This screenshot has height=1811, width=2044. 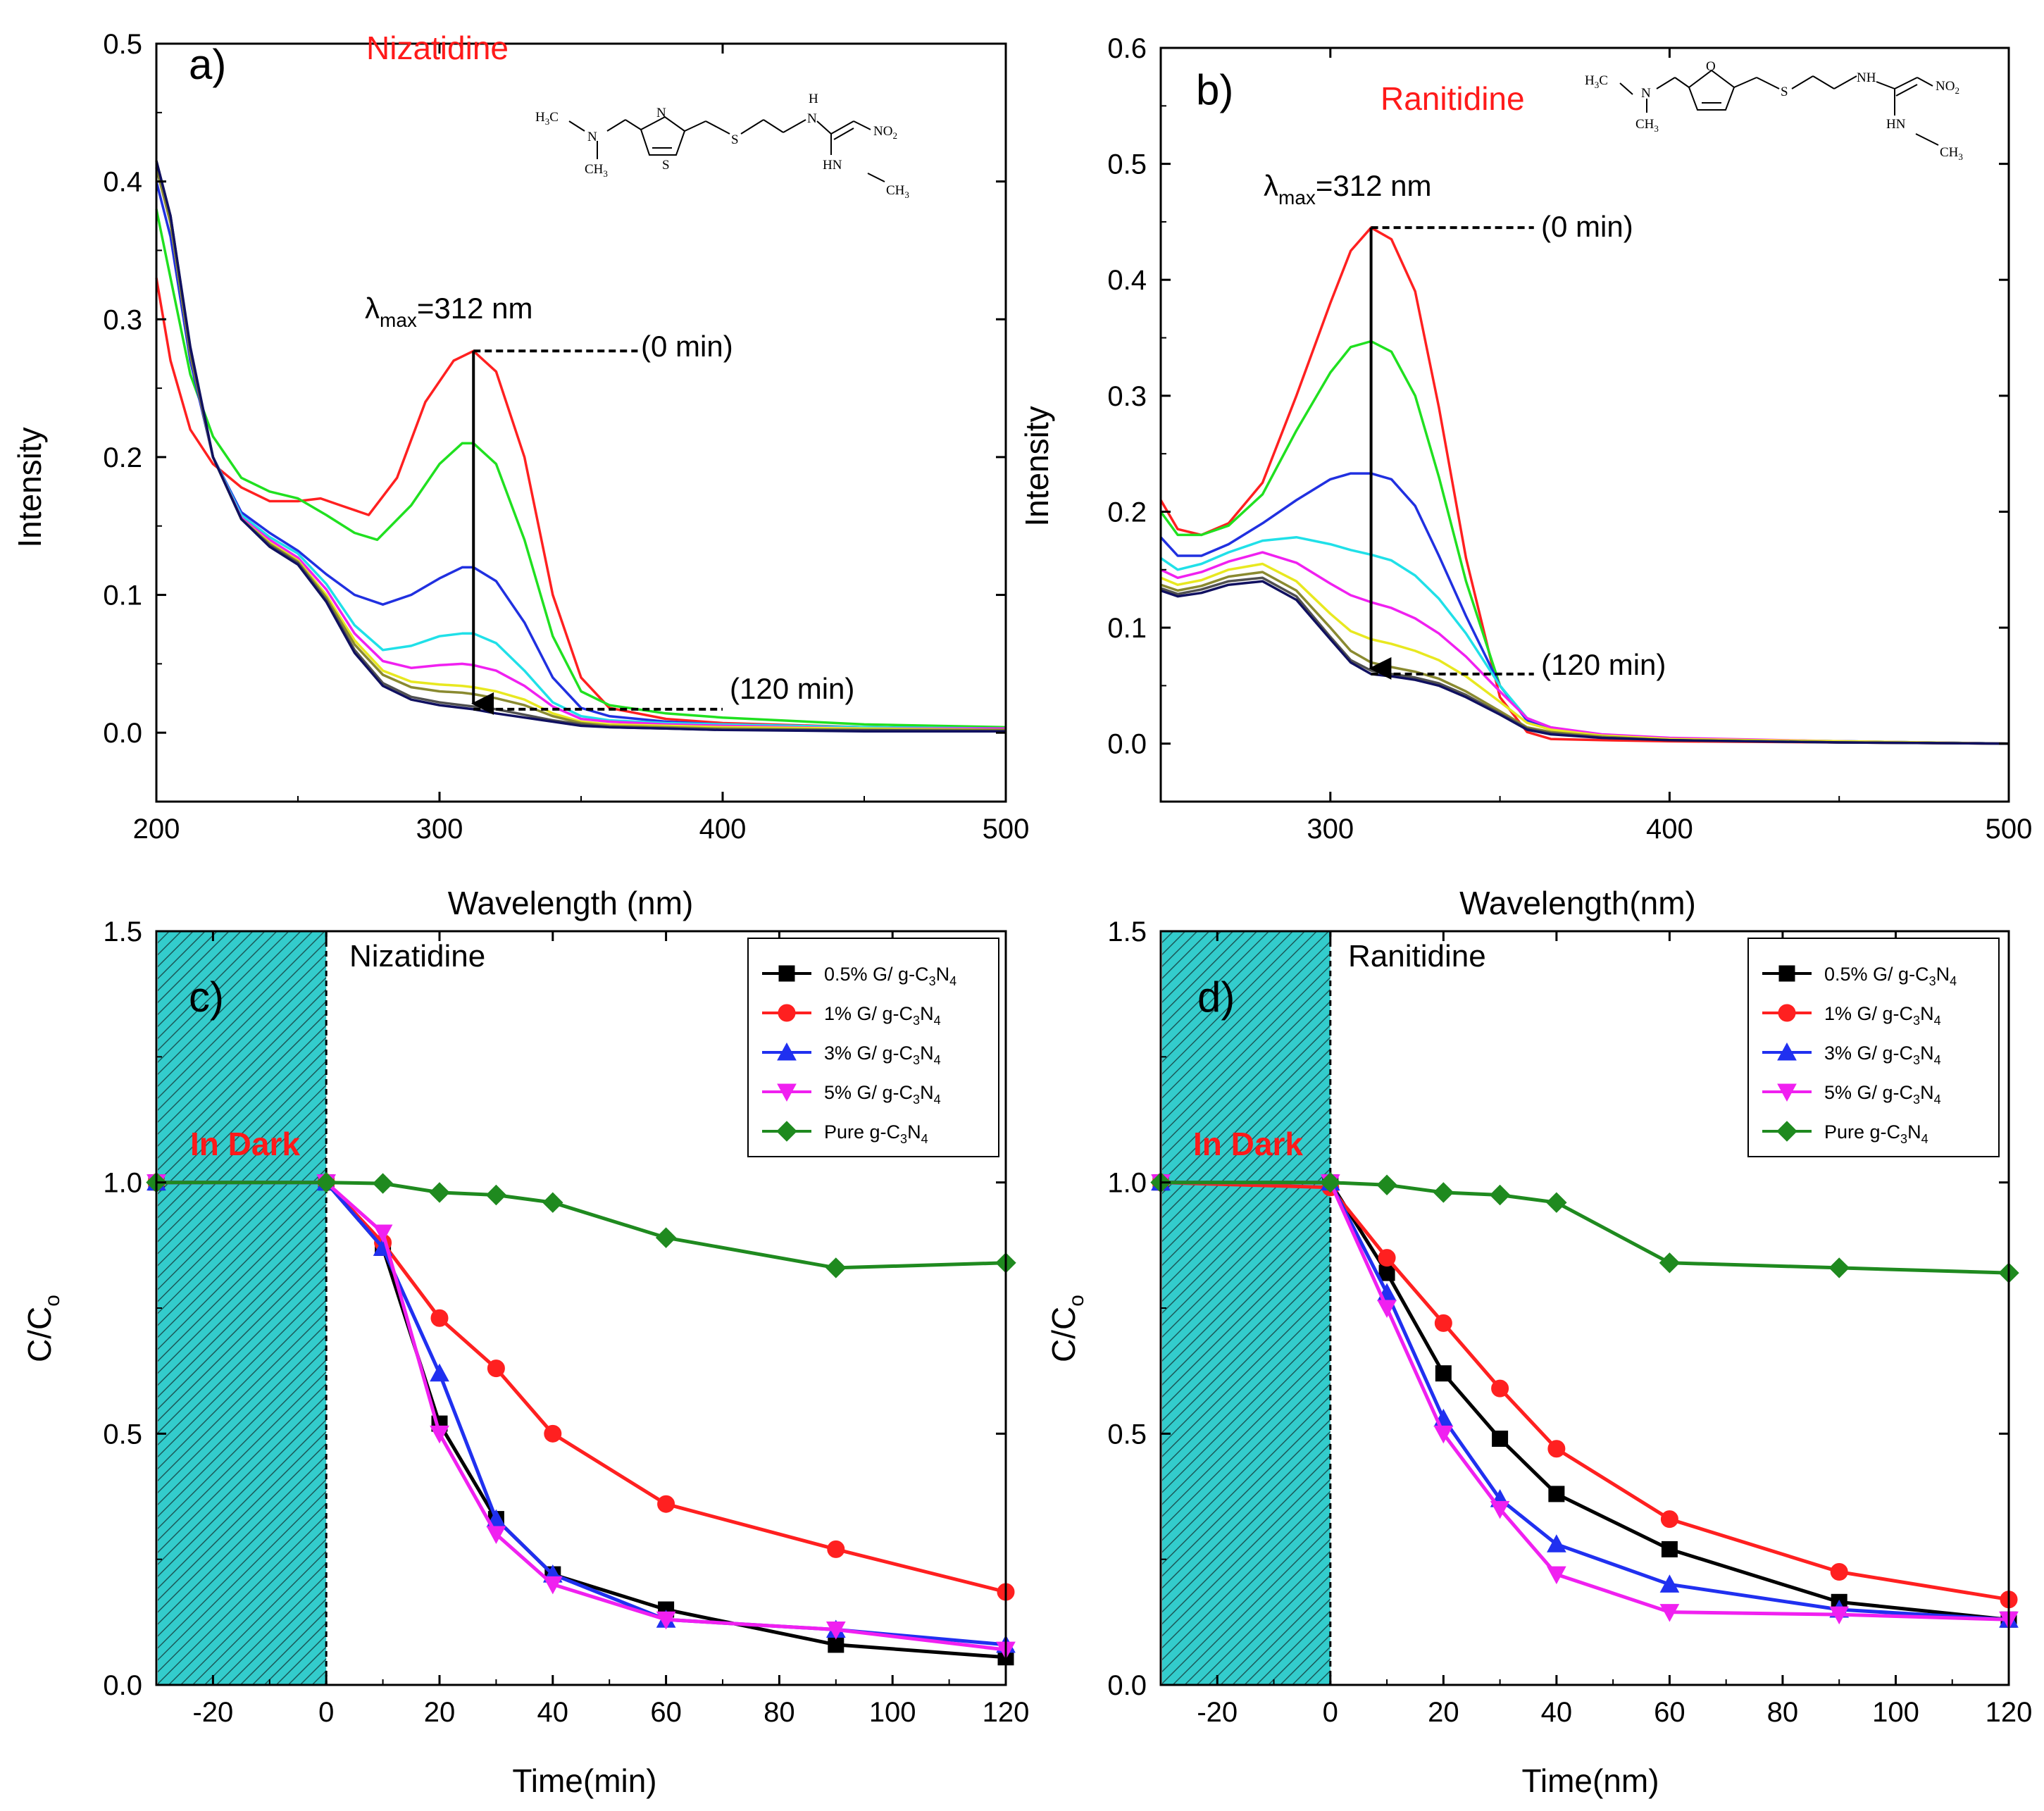 What do you see at coordinates (1127, 931) in the screenshot?
I see `y-tick-label-d-3: 1.5` at bounding box center [1127, 931].